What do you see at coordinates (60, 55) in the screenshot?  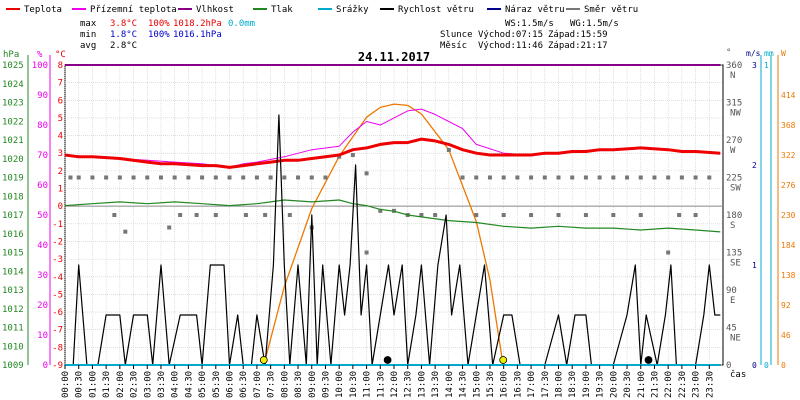 I see `temperature-unit: °C` at bounding box center [60, 55].